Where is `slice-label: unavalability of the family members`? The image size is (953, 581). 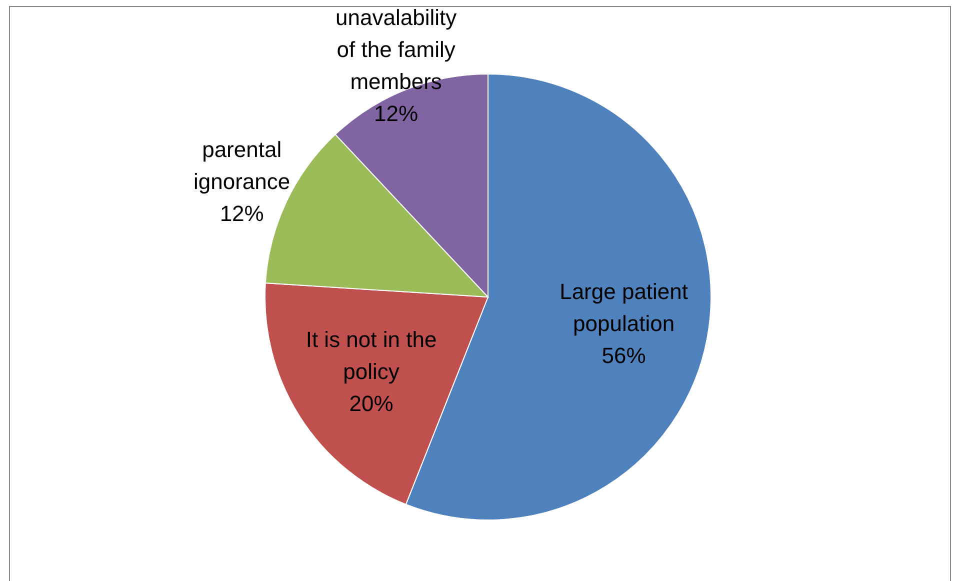
slice-label: unavalability of the family members is located at coordinates (396, 49).